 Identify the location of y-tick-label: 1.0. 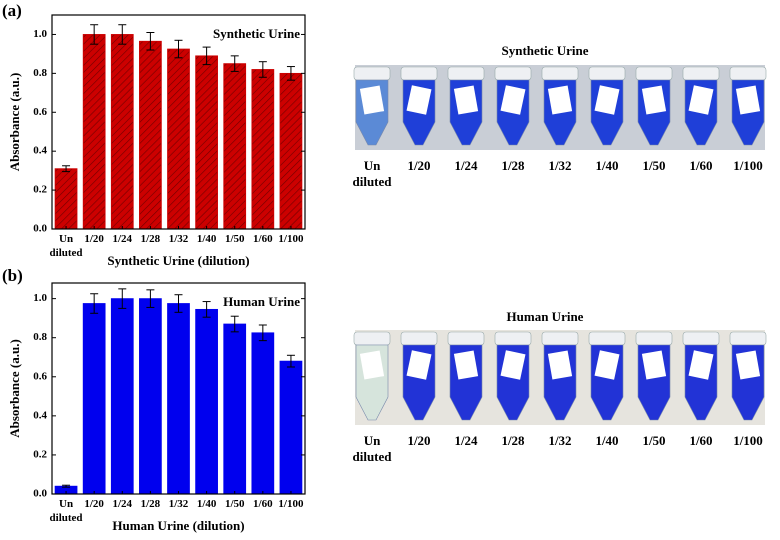
(40, 34).